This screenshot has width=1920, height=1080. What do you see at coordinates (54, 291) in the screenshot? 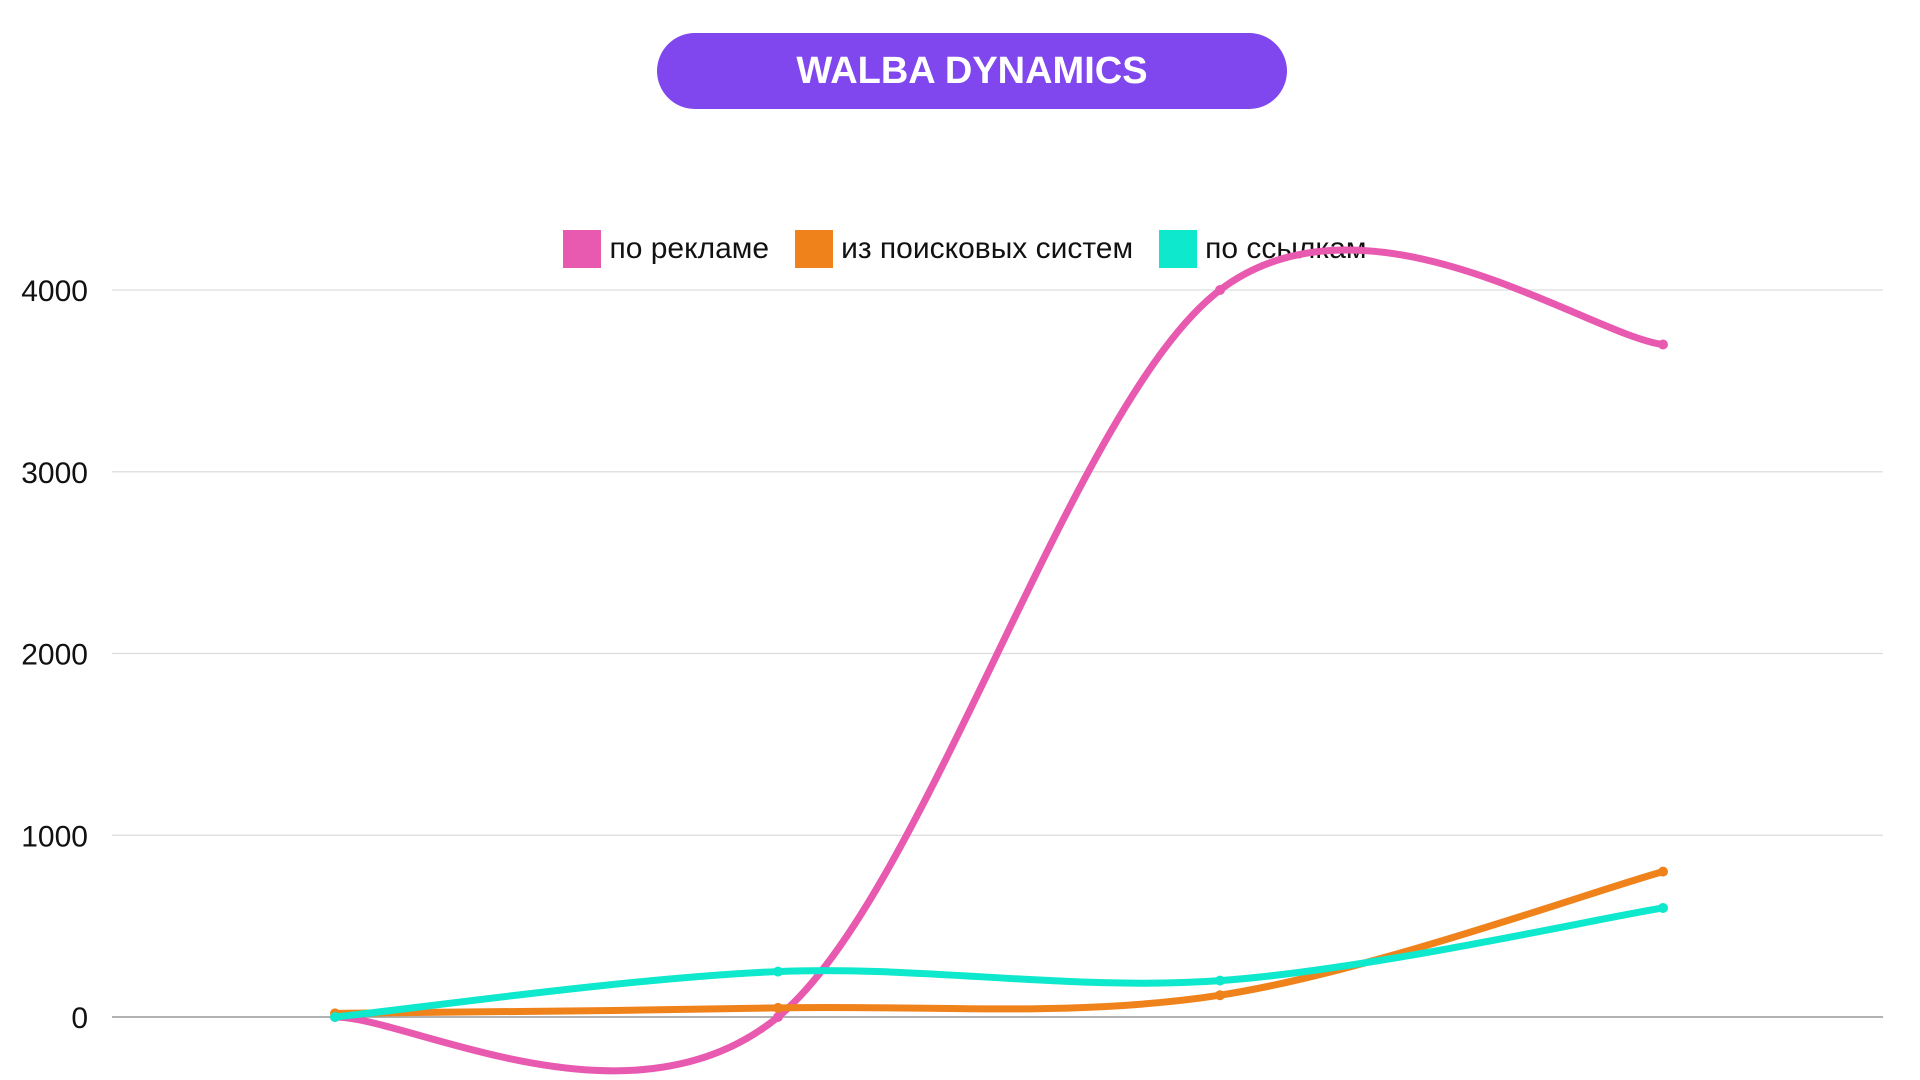
I see `y-tick-label: 4000` at bounding box center [54, 291].